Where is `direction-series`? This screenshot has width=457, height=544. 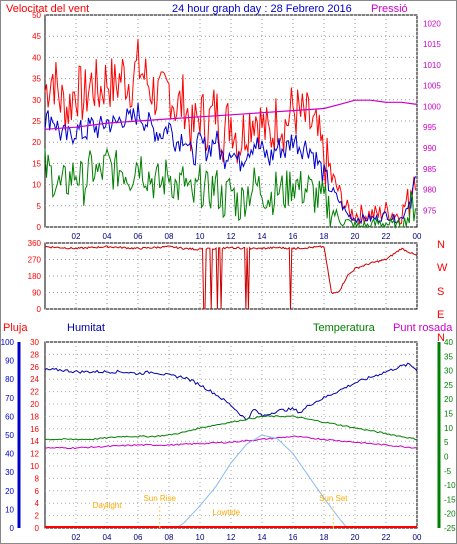
direction-series is located at coordinates (231, 277).